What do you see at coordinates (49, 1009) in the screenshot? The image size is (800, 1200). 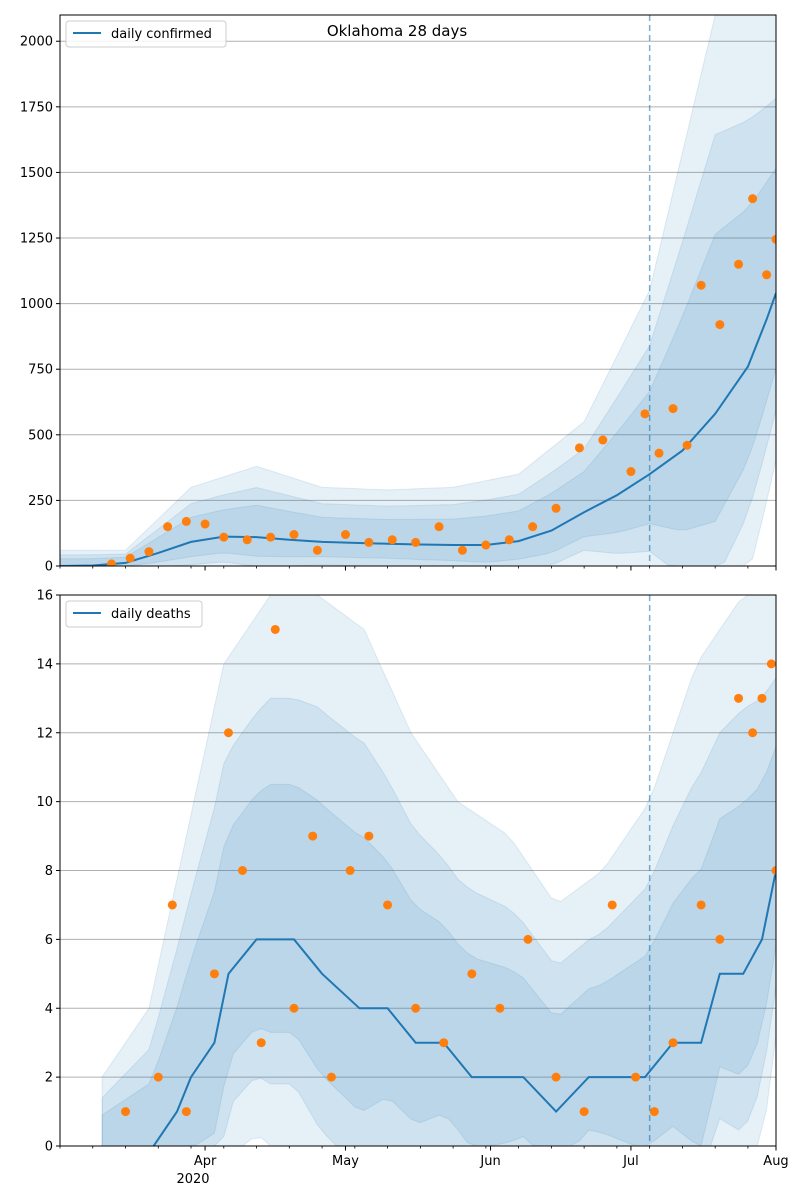 I see `y-tick-label: 4` at bounding box center [49, 1009].